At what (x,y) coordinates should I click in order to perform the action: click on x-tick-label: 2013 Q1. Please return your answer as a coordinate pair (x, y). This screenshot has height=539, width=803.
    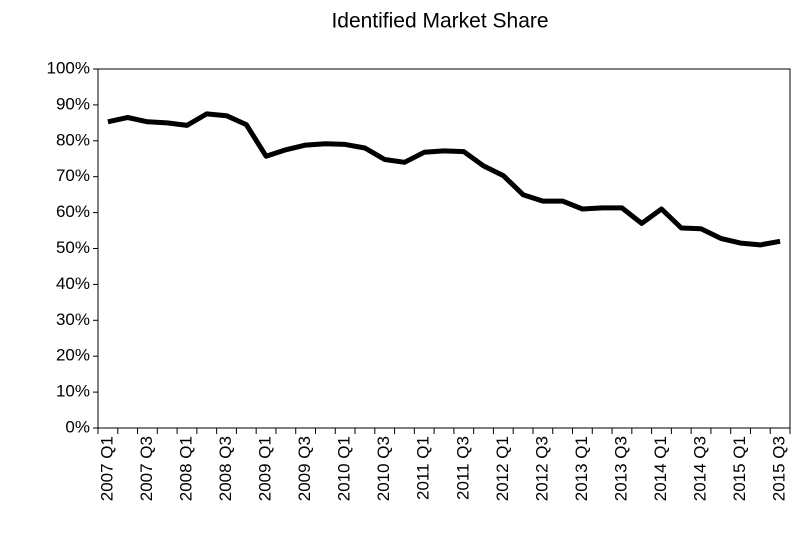
    Looking at the image, I should click on (581, 468).